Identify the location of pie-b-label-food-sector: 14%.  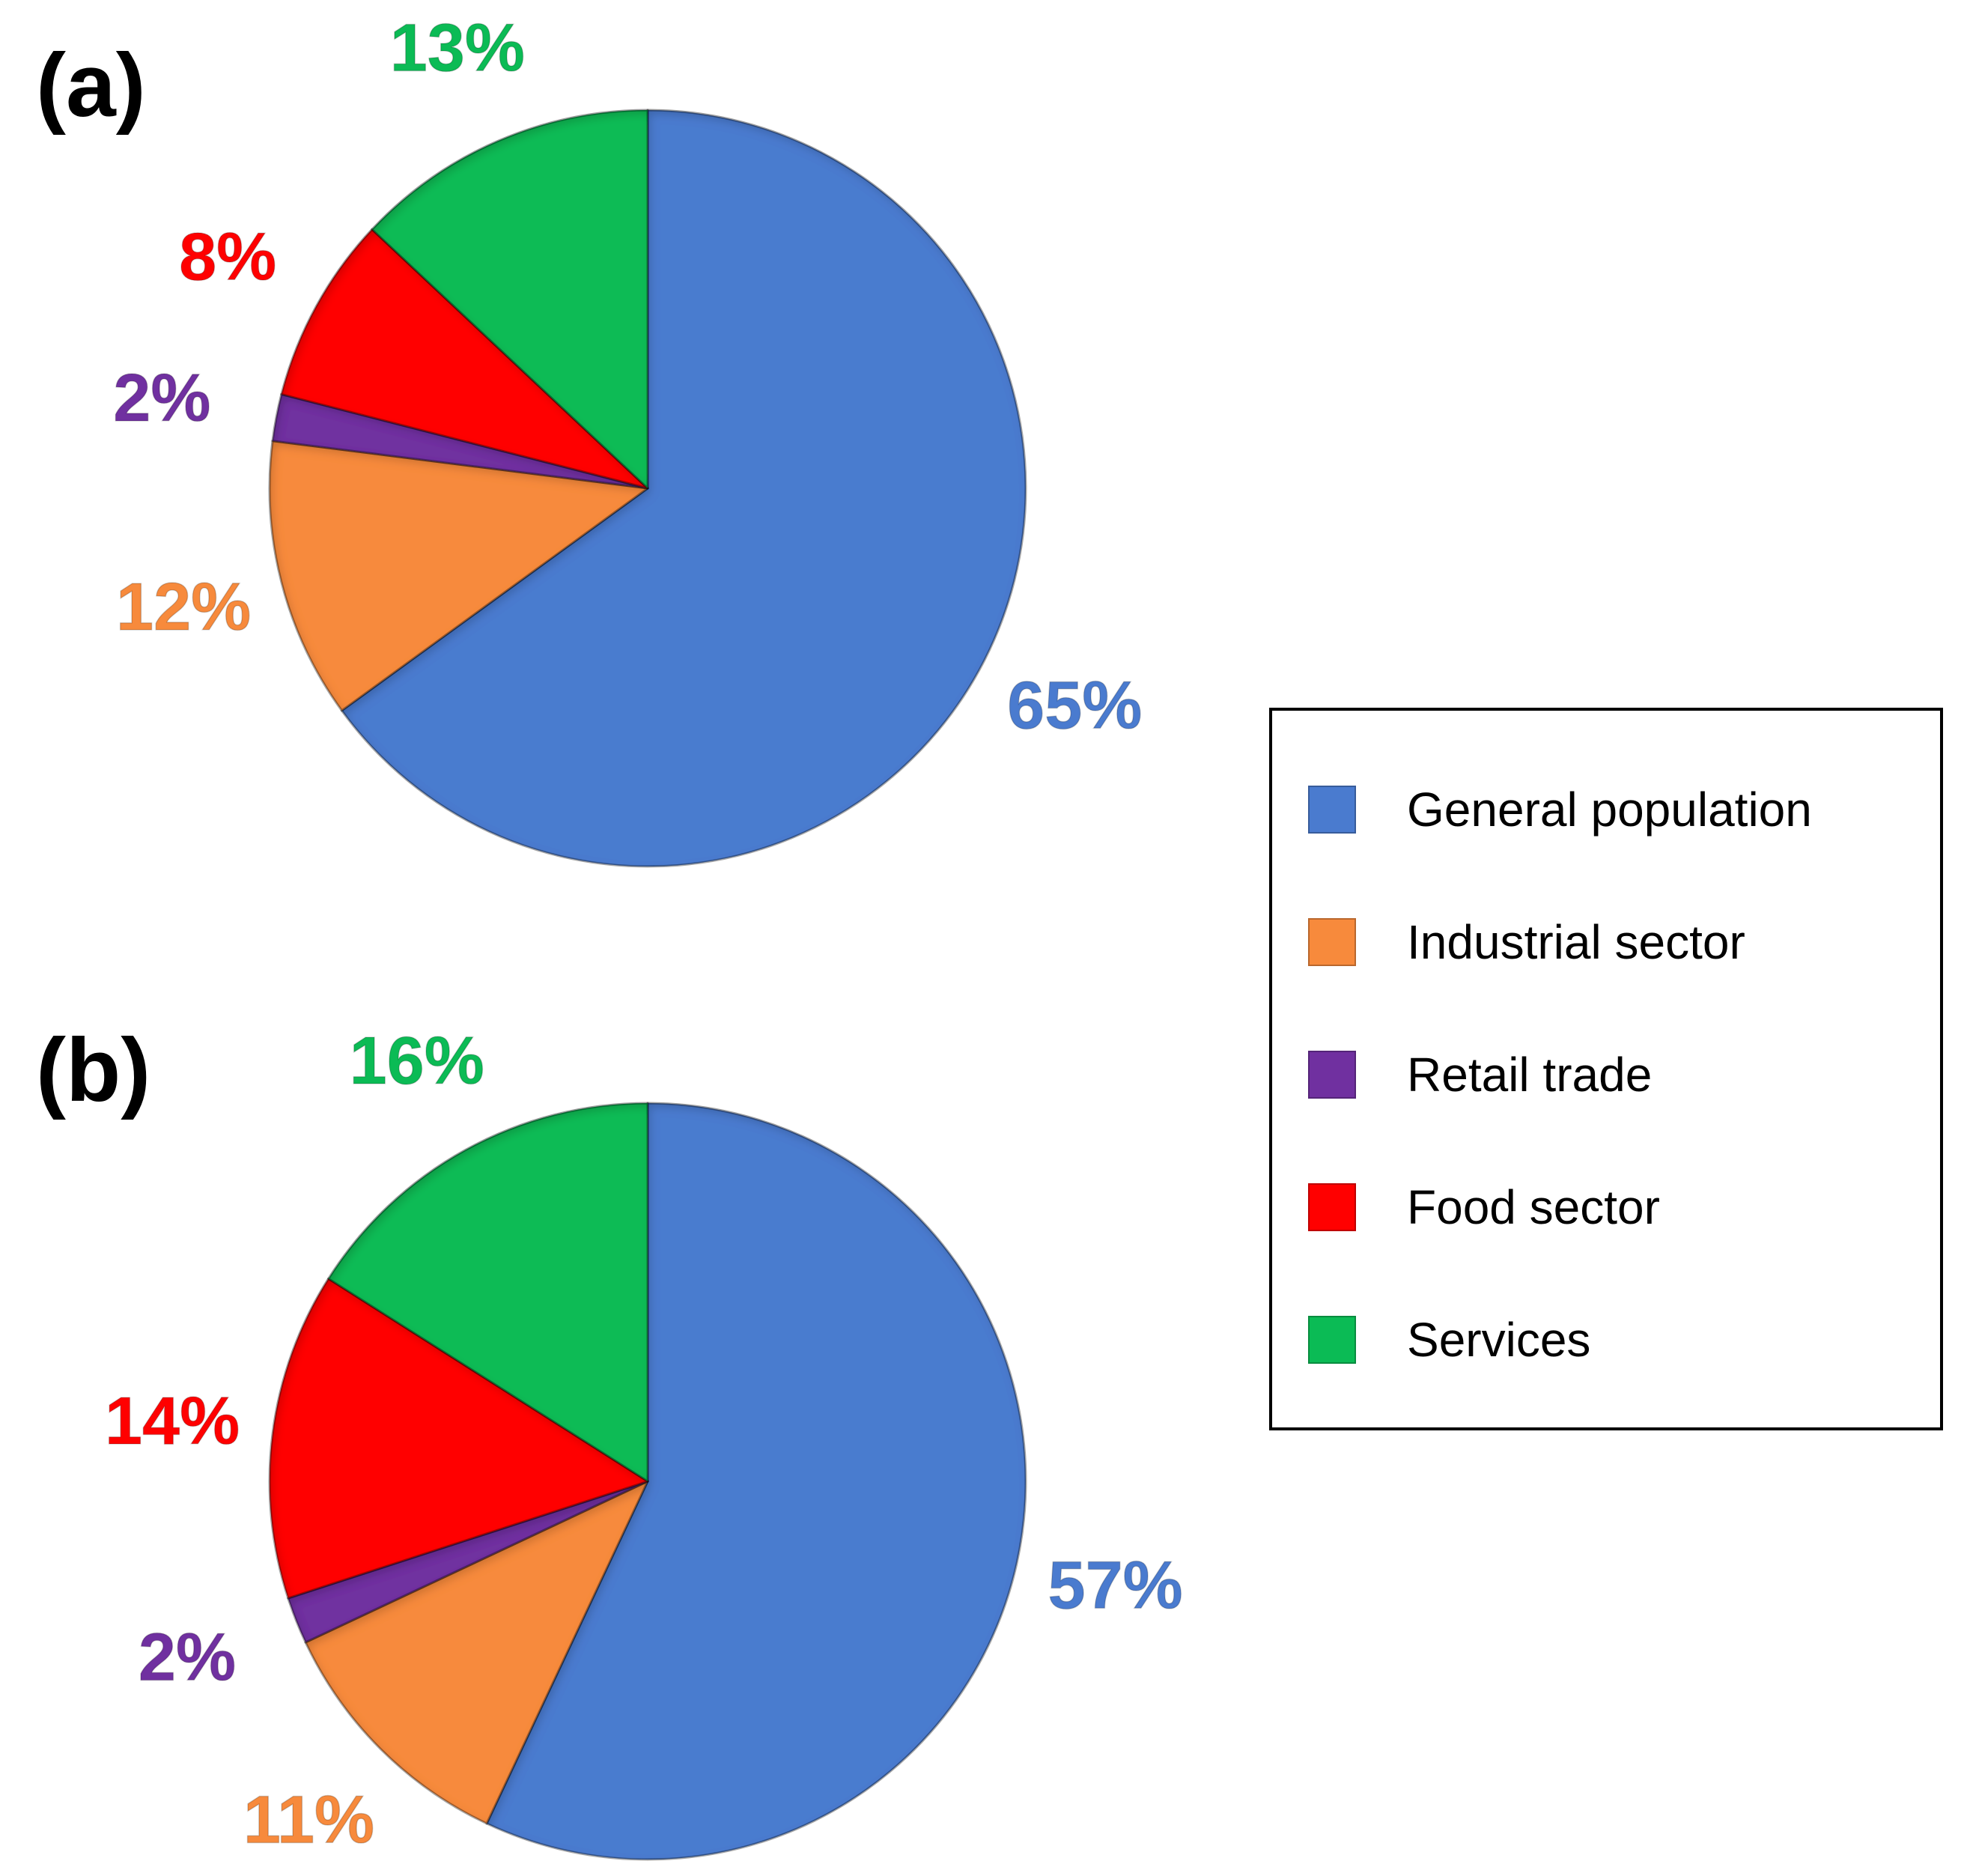
(172, 1421).